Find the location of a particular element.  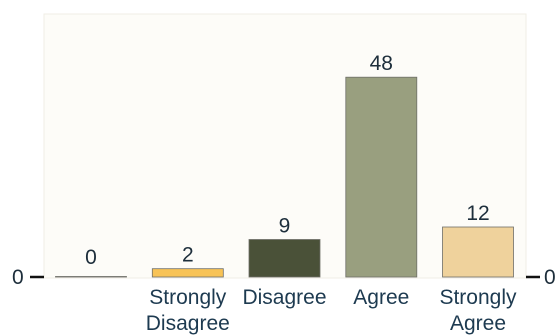

value-label-1: 2 is located at coordinates (188, 255).